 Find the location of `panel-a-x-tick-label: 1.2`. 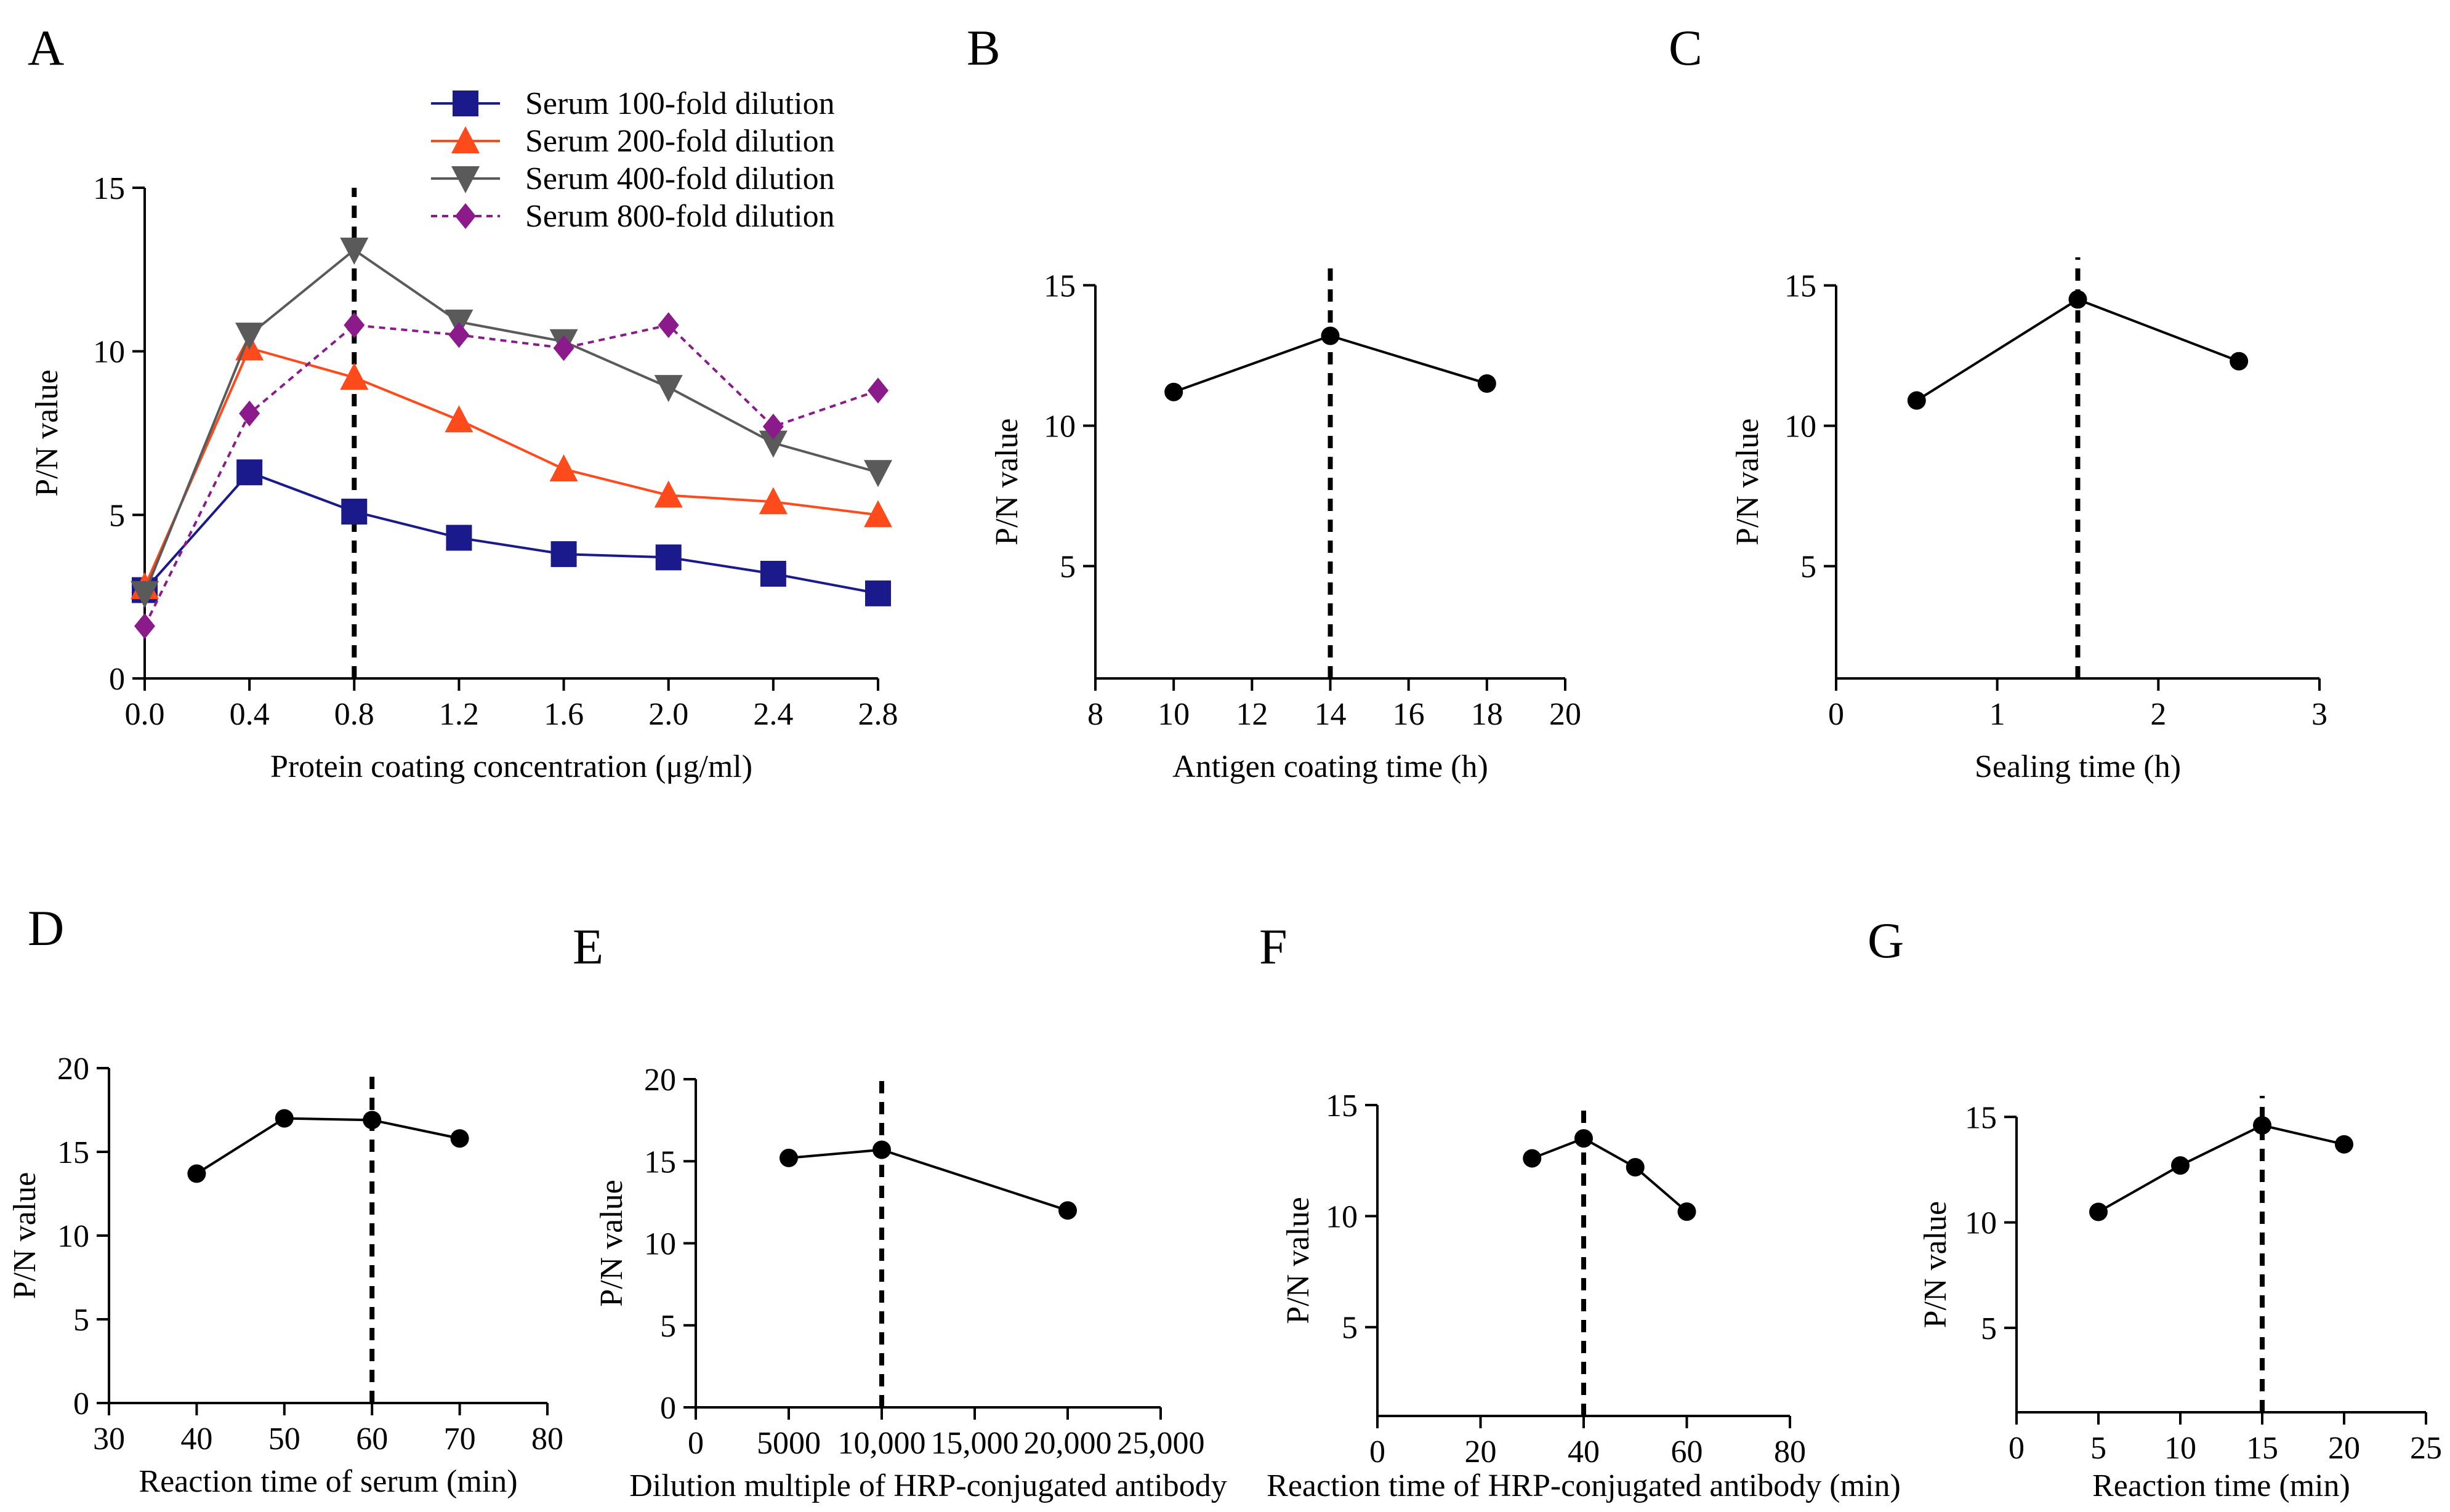

panel-a-x-tick-label: 1.2 is located at coordinates (459, 715).